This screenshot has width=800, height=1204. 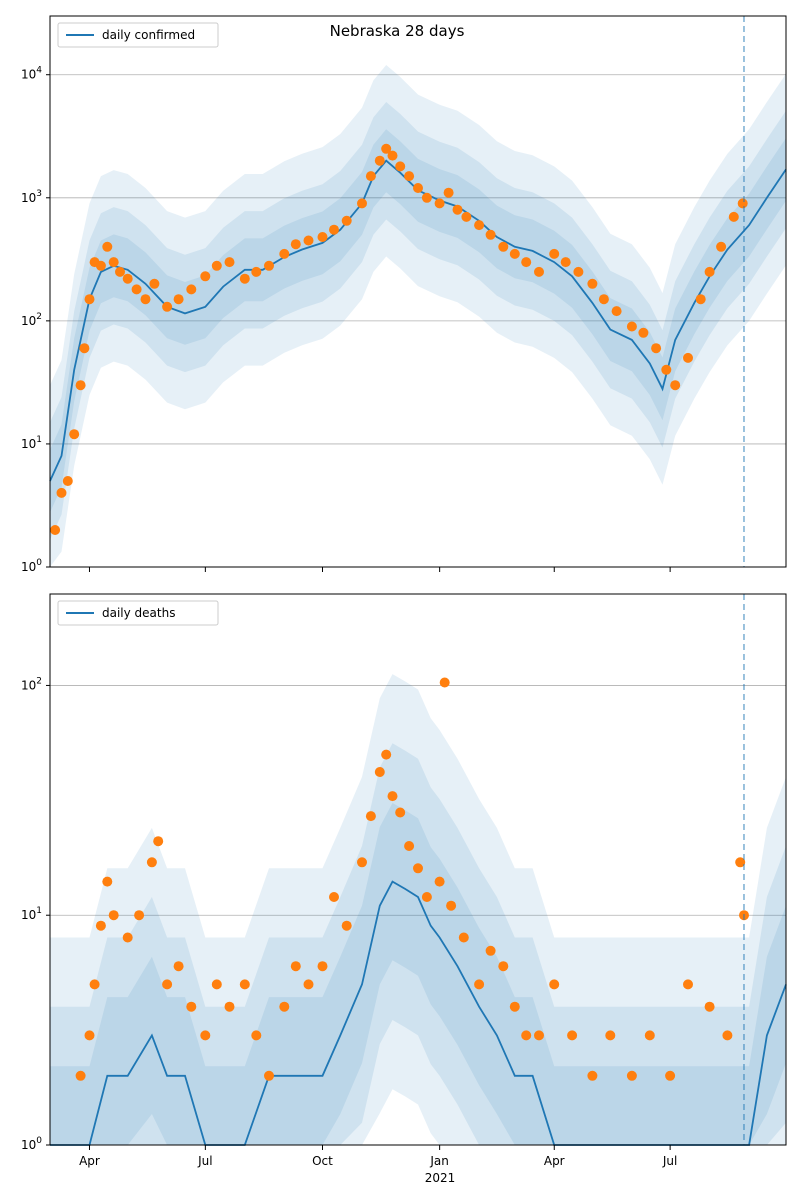 I want to click on y-tick-label: 10³, so click(x=31, y=197).